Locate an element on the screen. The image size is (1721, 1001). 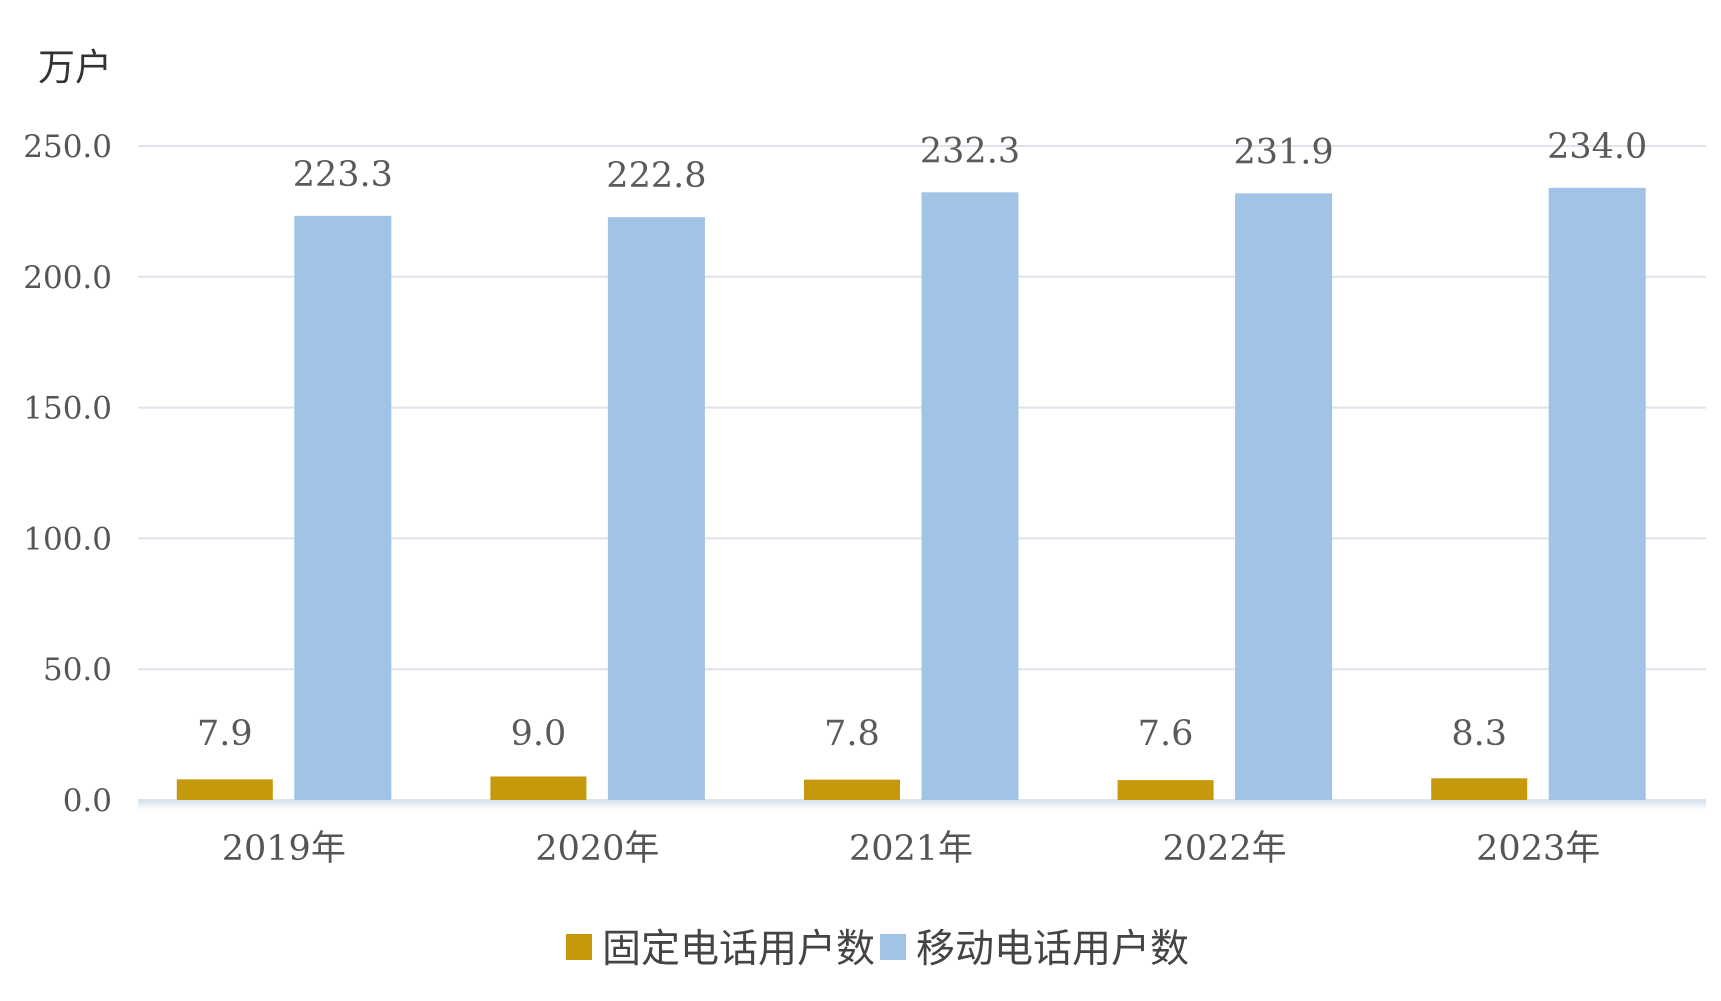
legend: 固定电话用户数 移动电话用户数 is located at coordinates (877, 949).